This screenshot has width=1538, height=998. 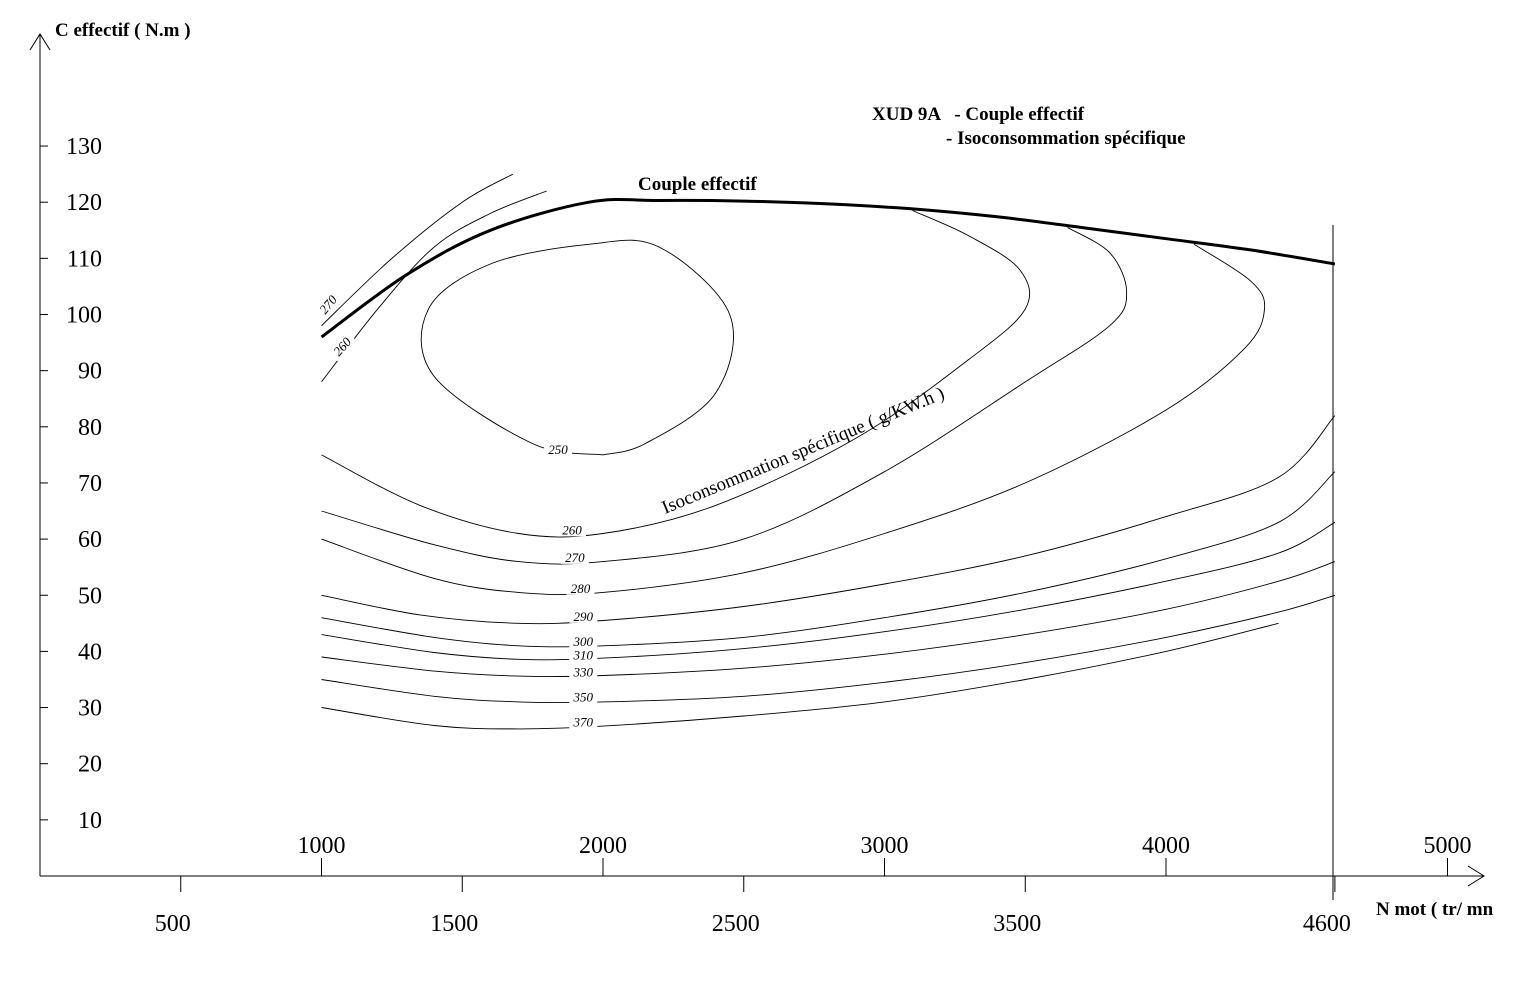 What do you see at coordinates (90, 709) in the screenshot?
I see `y-tick-label: 30` at bounding box center [90, 709].